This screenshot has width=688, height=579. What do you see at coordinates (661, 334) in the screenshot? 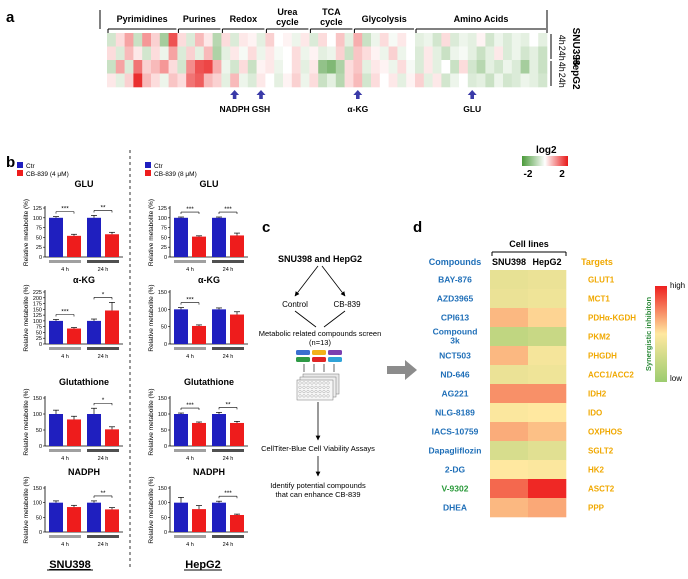
I see `synergy-gradient` at bounding box center [661, 334].